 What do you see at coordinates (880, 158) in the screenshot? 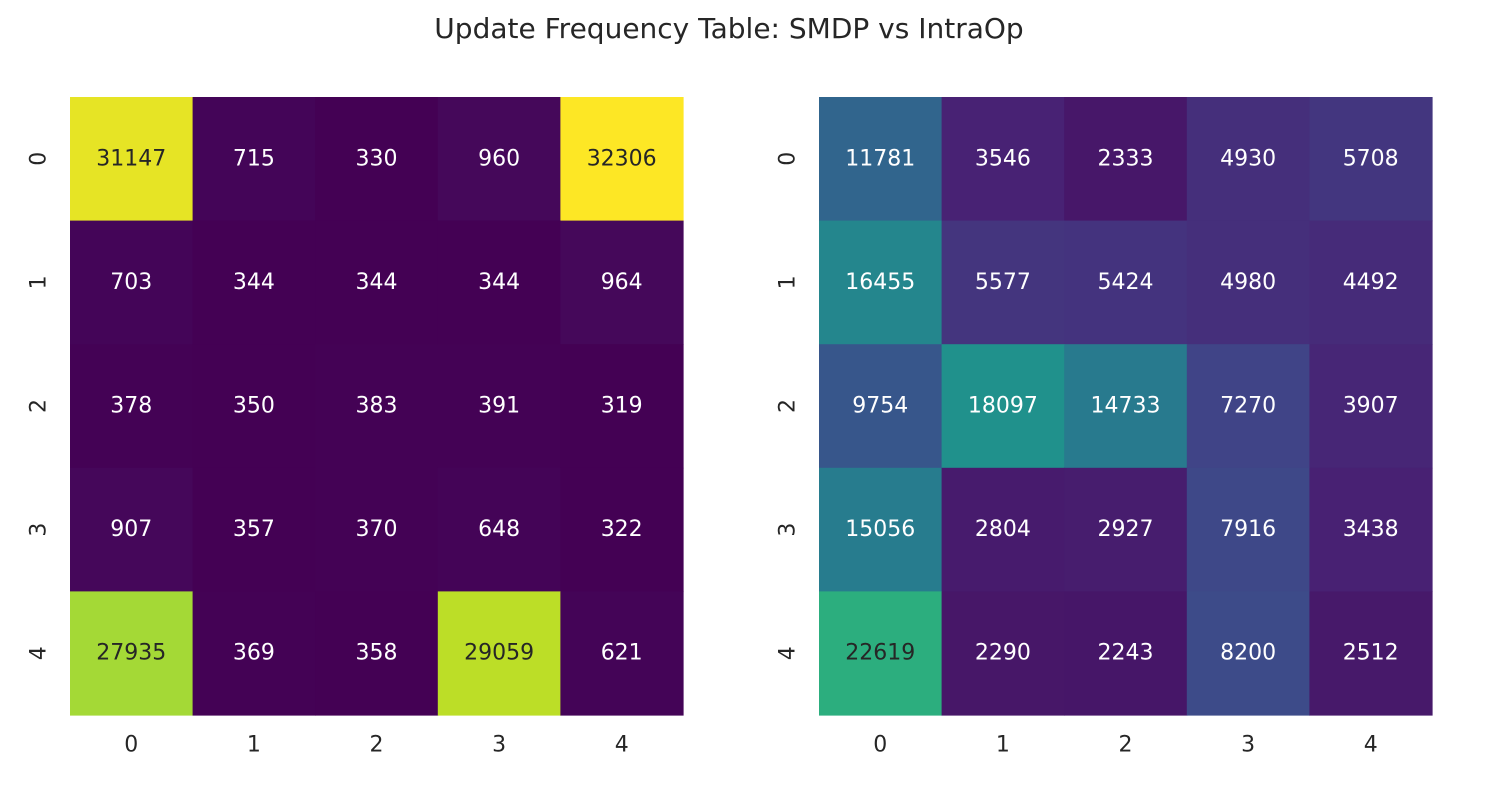
I see `intraop-cell-label-0-0: 11781` at bounding box center [880, 158].